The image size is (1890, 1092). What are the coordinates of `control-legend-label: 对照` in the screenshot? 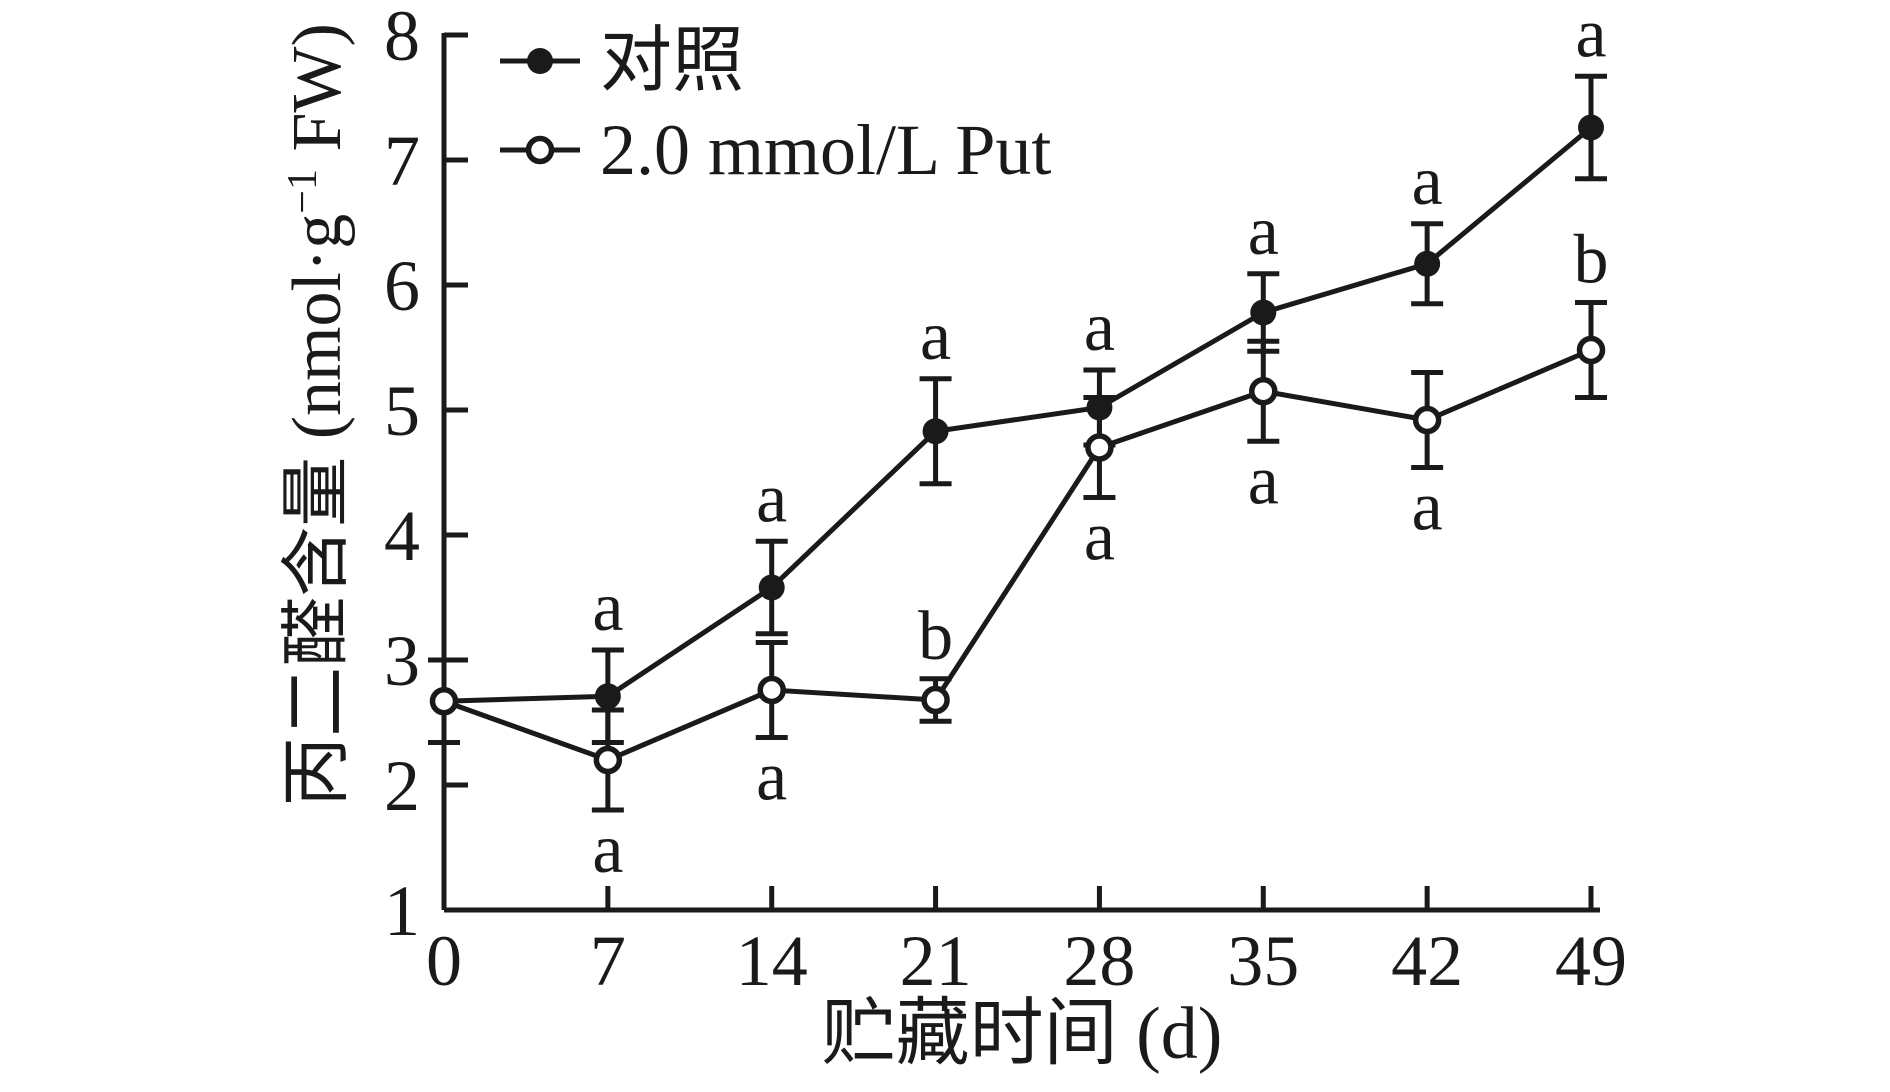 It's located at (672, 61).